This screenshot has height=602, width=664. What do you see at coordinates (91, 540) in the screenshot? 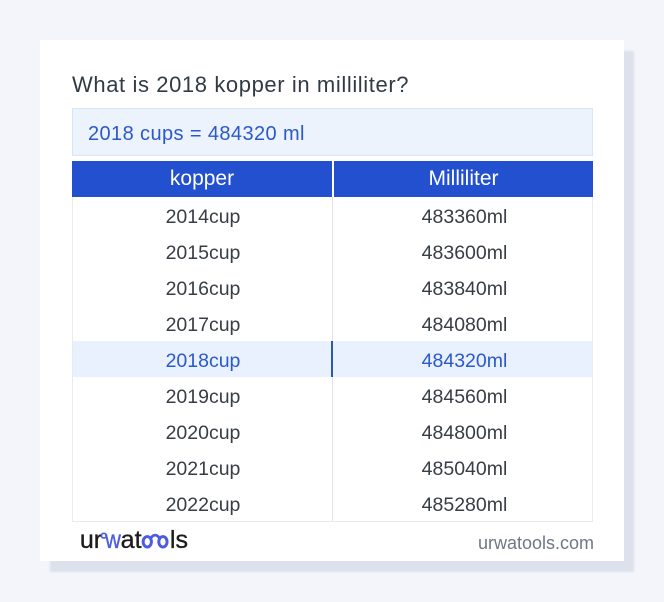
I see `svg-text: ur` at bounding box center [91, 540].